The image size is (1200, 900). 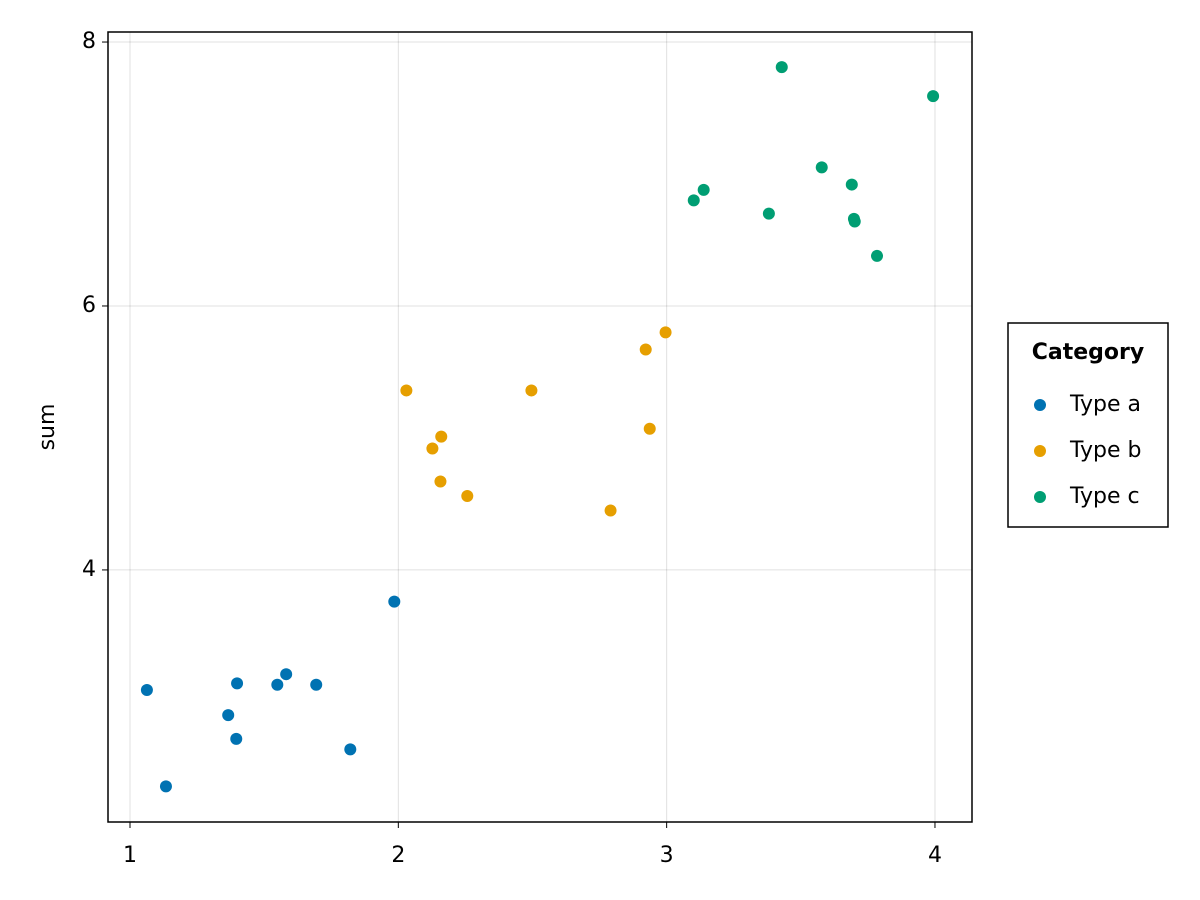 I want to click on legend-title: Category, so click(x=1088, y=352).